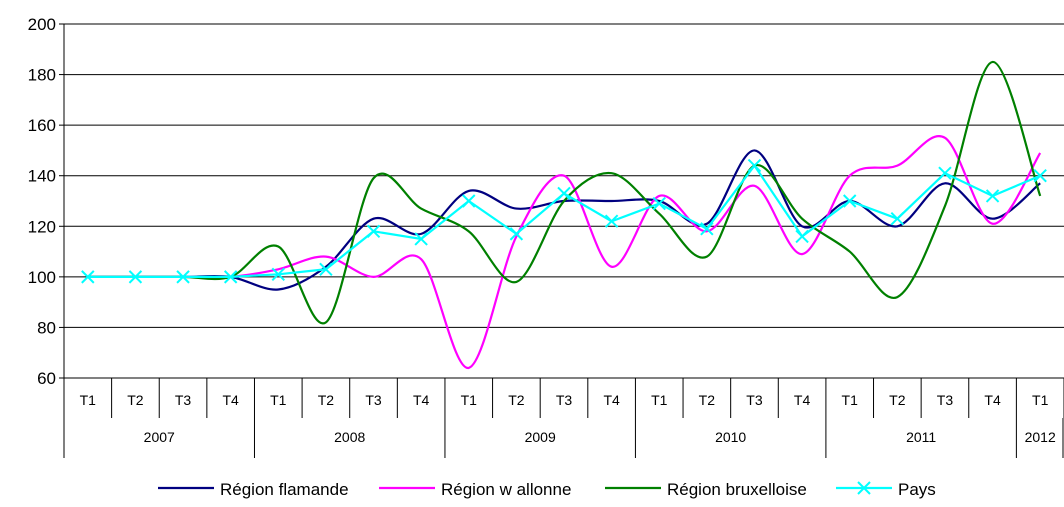 This screenshot has height=507, width=1064. Describe the element at coordinates (42, 125) in the screenshot. I see `y-tick-label: 160` at that location.